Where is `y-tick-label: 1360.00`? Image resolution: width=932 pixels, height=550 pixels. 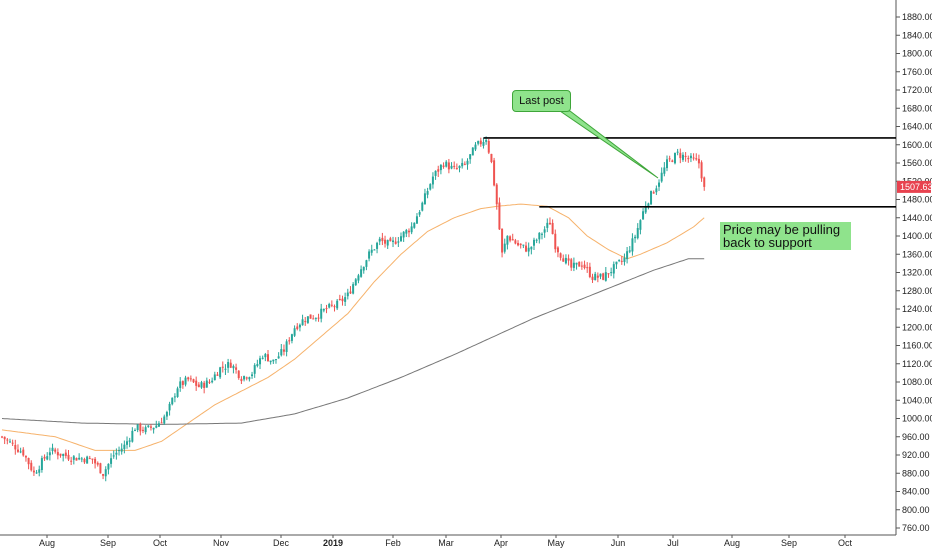
y-tick-label: 1360.00 is located at coordinates (917, 254).